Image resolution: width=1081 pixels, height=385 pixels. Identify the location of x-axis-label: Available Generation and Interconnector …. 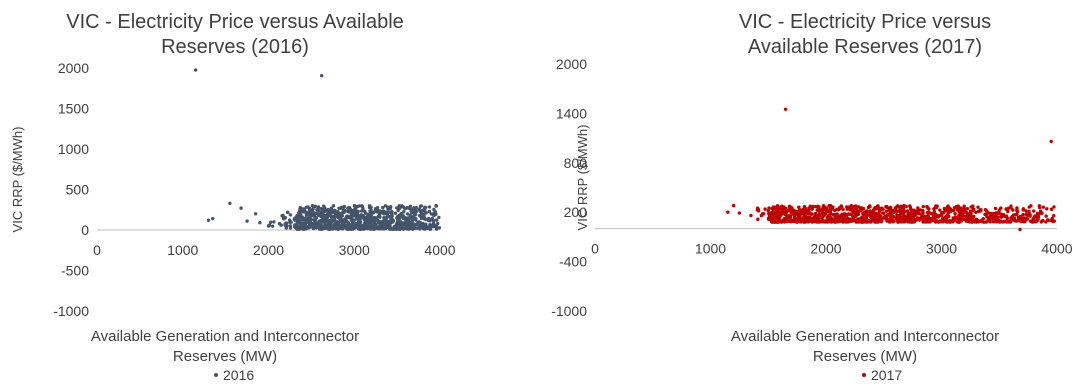
(225, 346).